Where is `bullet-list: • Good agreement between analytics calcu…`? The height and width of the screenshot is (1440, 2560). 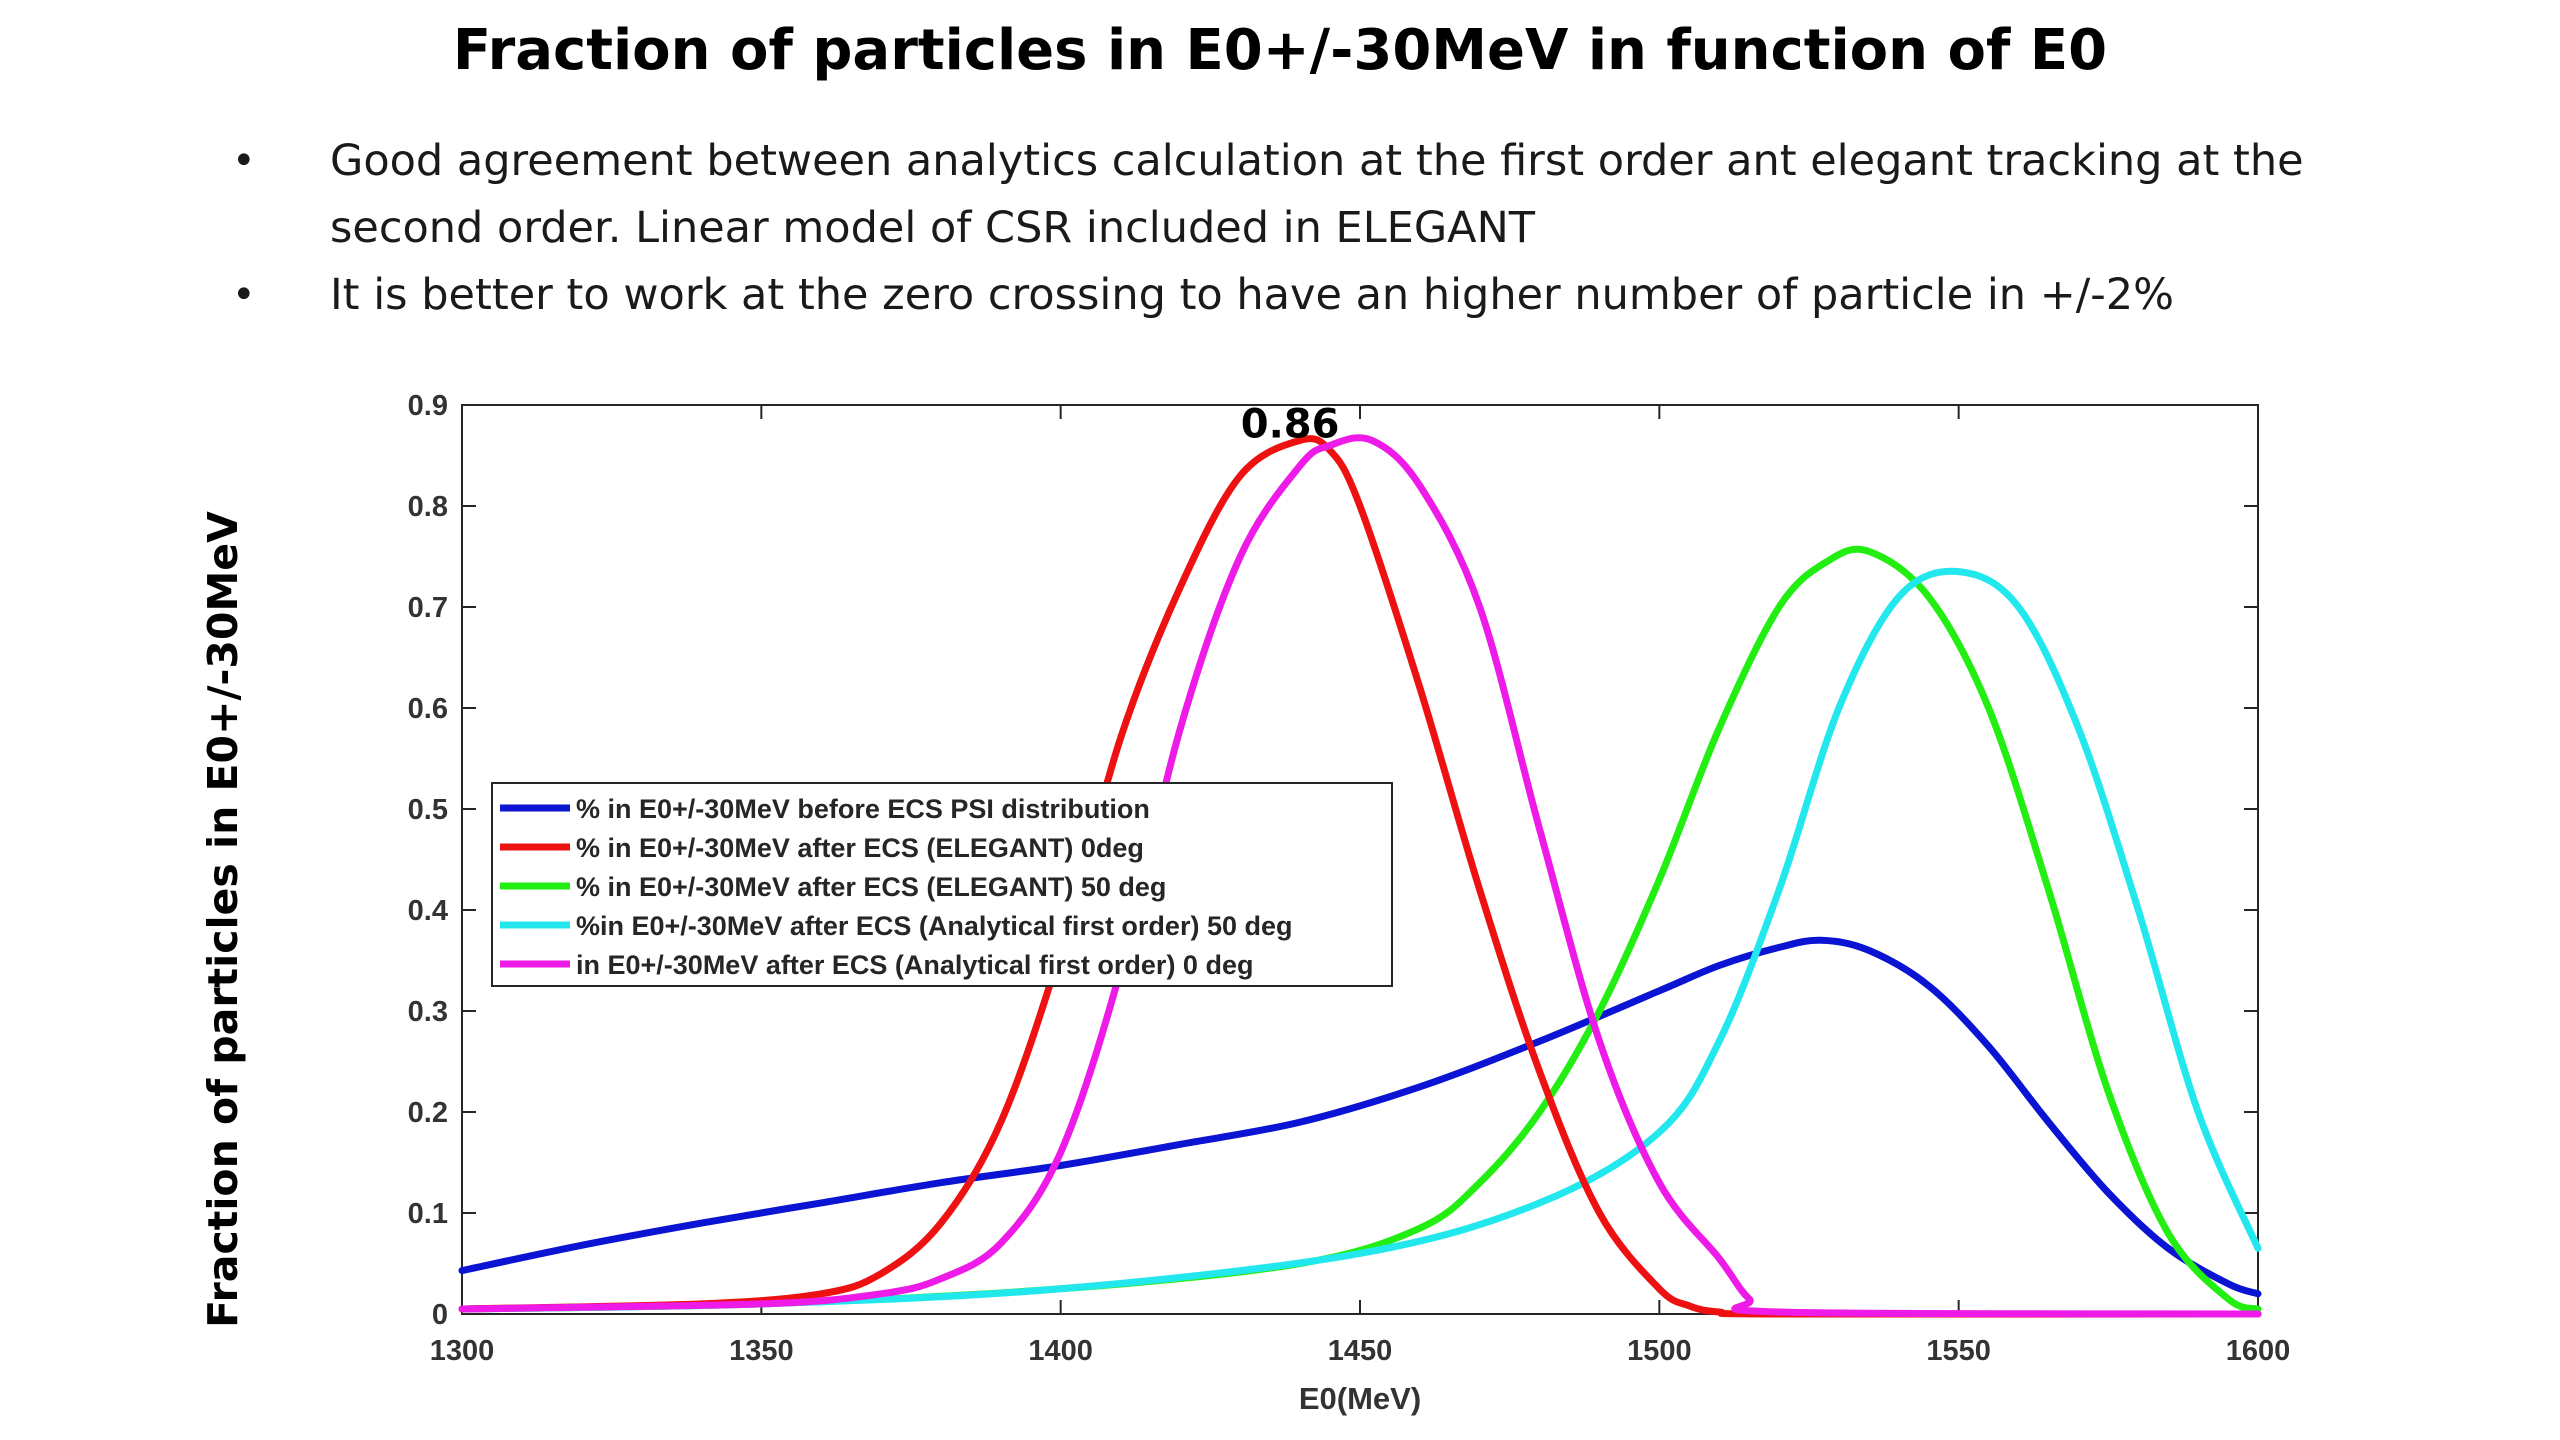 bullet-list: • Good agreement between analytics calcu… is located at coordinates (1340, 228).